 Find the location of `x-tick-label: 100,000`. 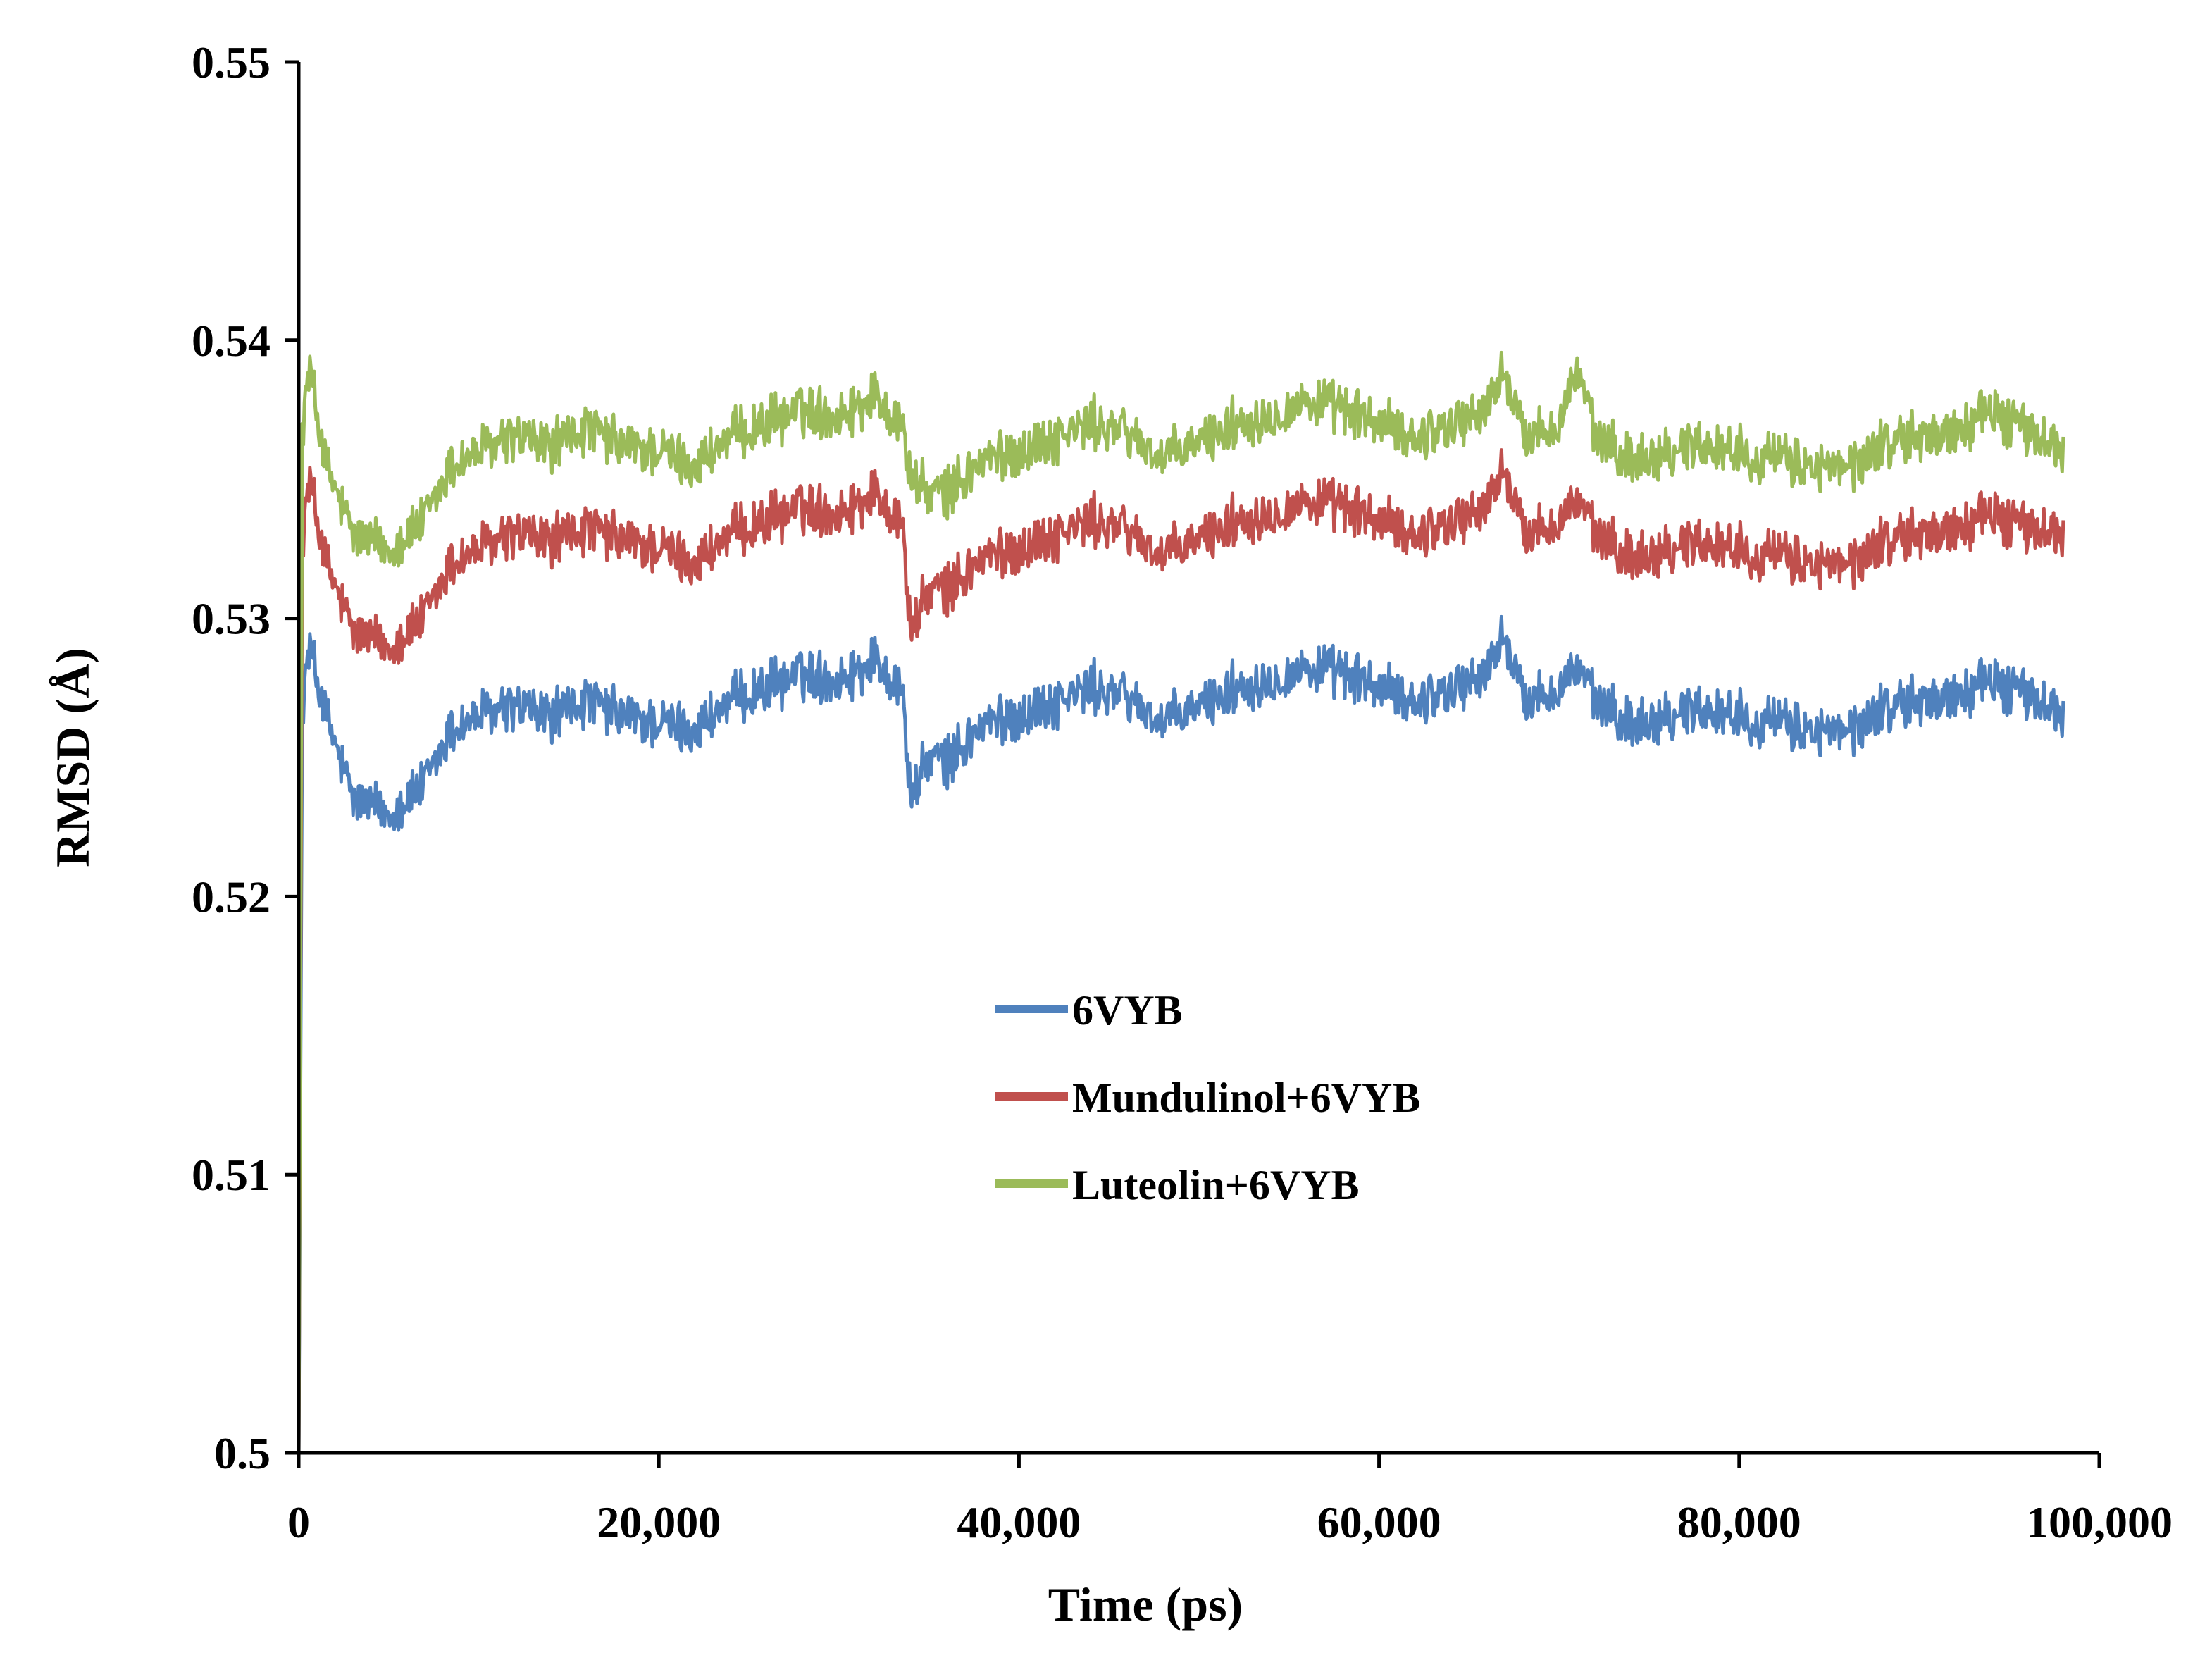

x-tick-label: 100,000 is located at coordinates (2099, 1522).